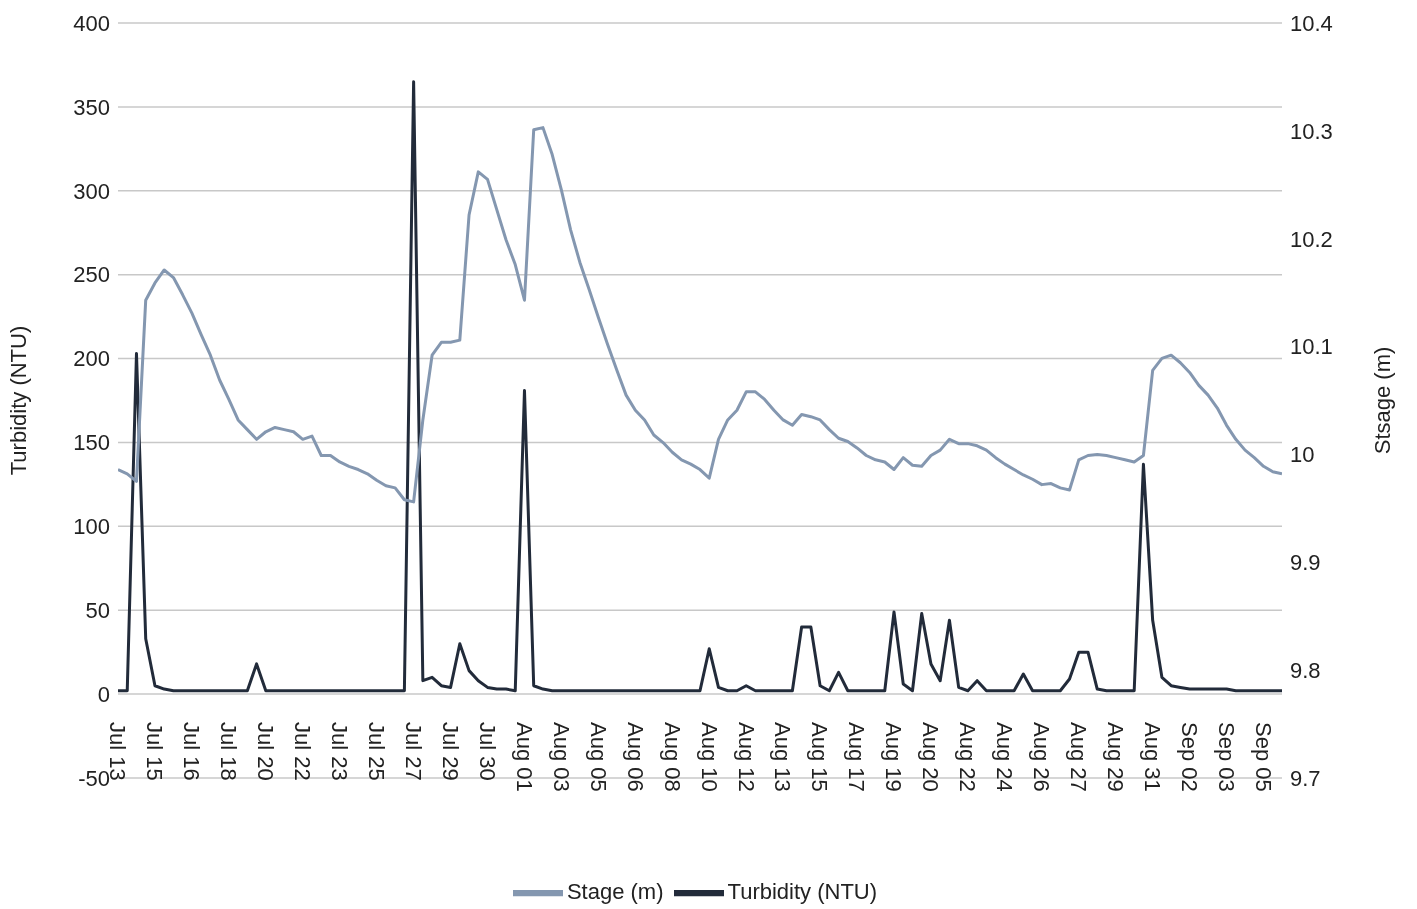 The width and height of the screenshot is (1417, 909). Describe the element at coordinates (1116, 757) in the screenshot. I see `x-tick-label: Aug 29` at that location.